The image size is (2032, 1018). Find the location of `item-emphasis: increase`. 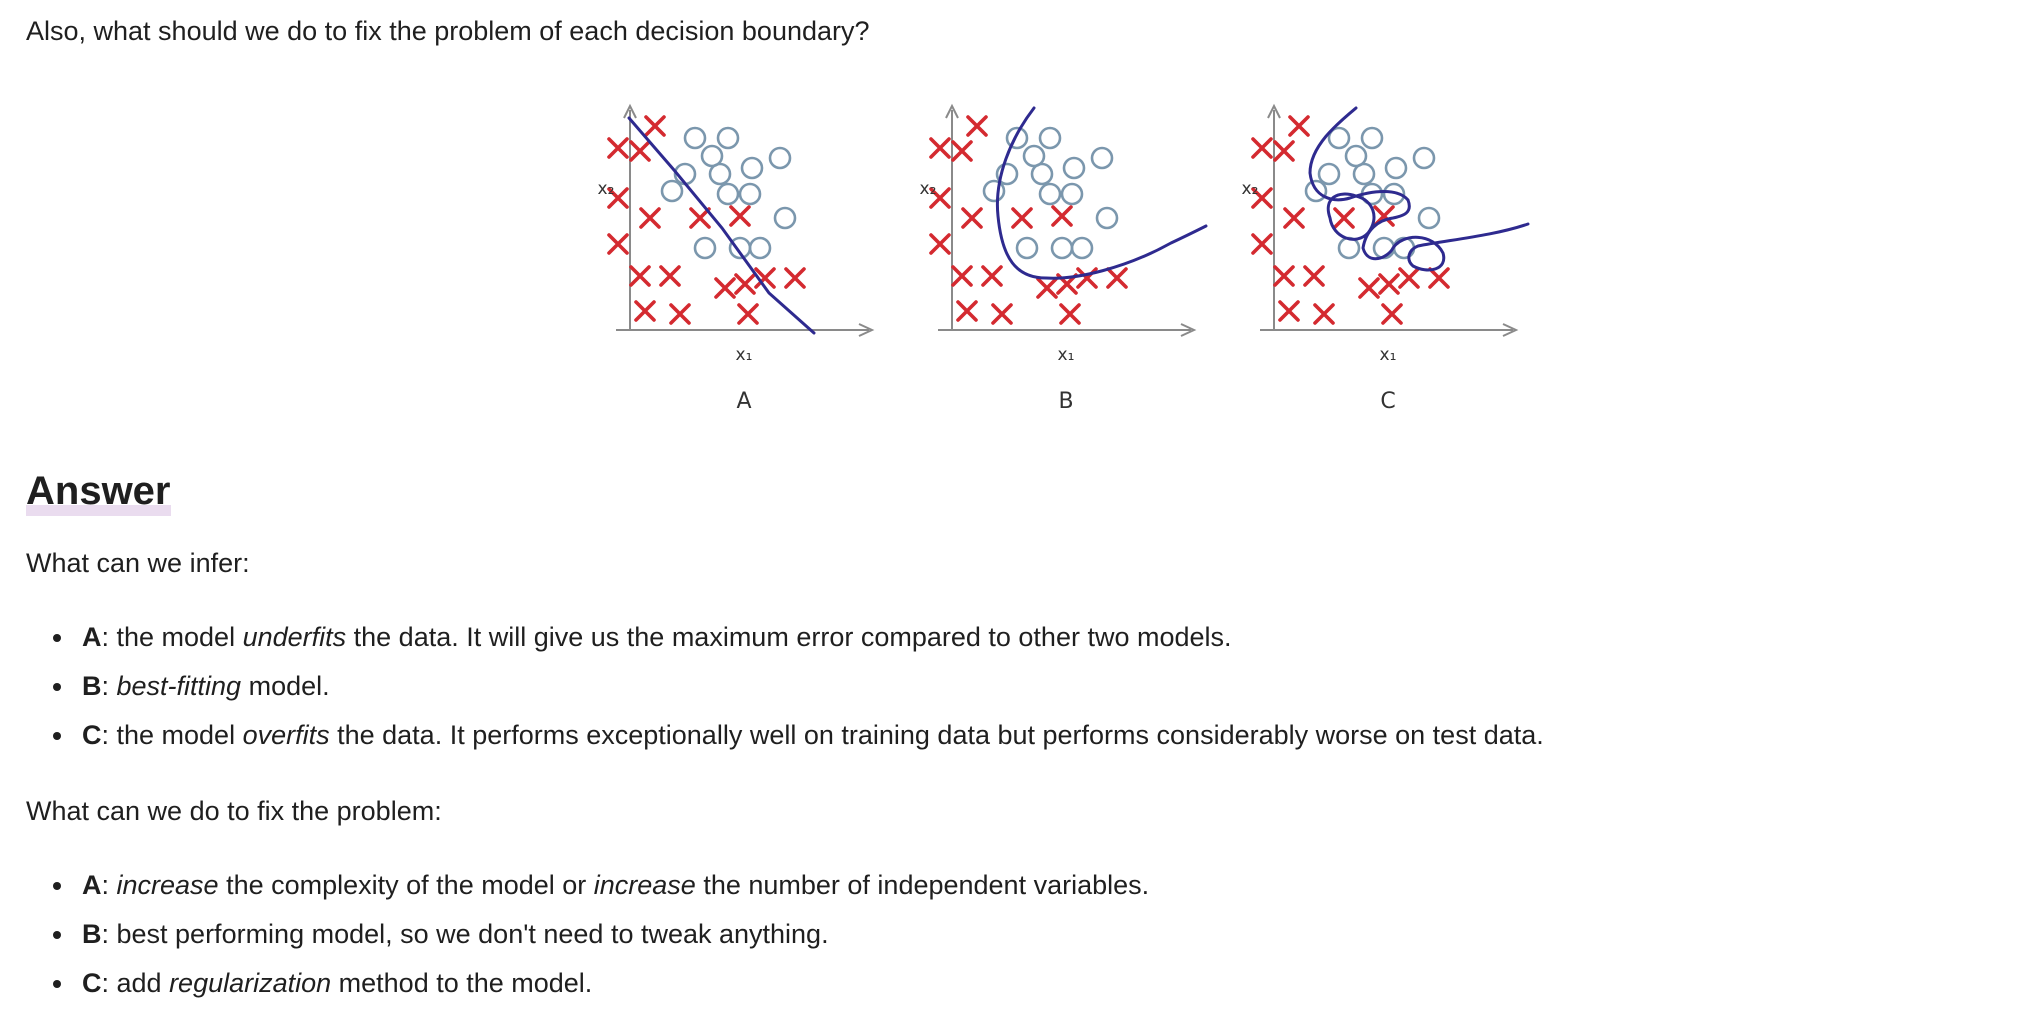

item-emphasis: increase is located at coordinates (167, 885).